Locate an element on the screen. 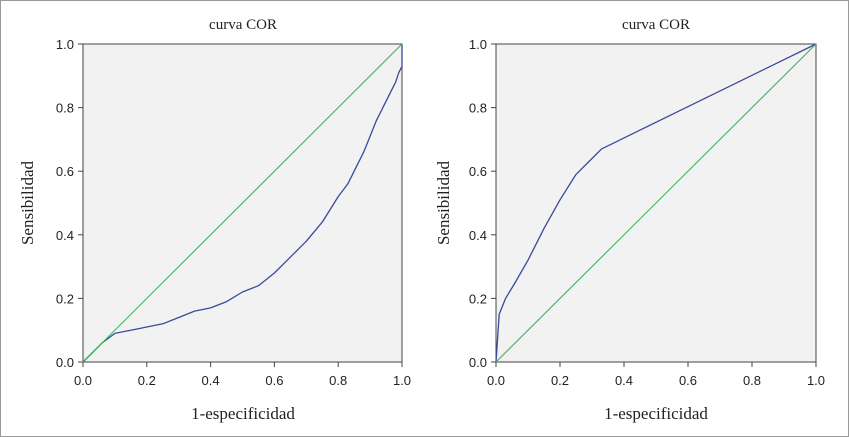 The height and width of the screenshot is (437, 849). chart-right-ytick-label: 1.0 is located at coordinates (478, 44).